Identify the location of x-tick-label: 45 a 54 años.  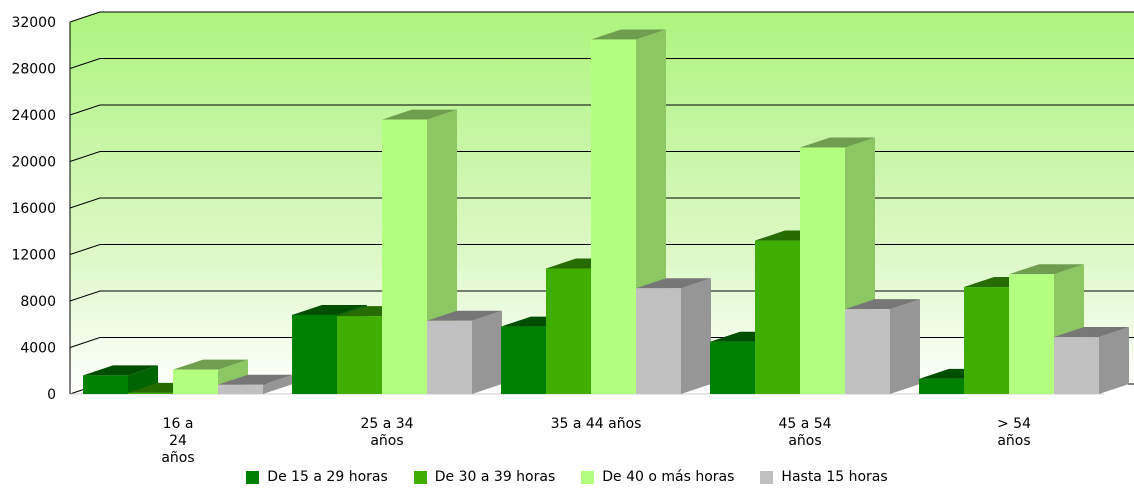
(804, 432).